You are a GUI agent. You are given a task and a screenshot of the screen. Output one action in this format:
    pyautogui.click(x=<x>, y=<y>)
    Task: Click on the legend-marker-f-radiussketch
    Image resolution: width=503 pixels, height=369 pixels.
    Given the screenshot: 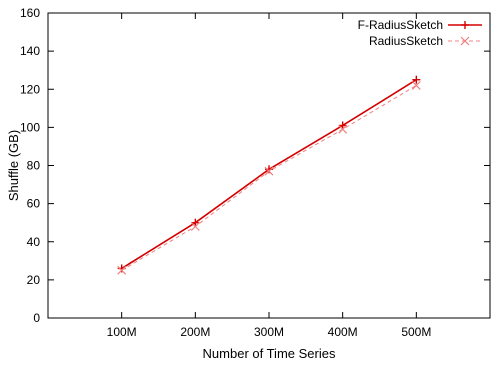 What is the action you would take?
    pyautogui.click(x=465, y=25)
    